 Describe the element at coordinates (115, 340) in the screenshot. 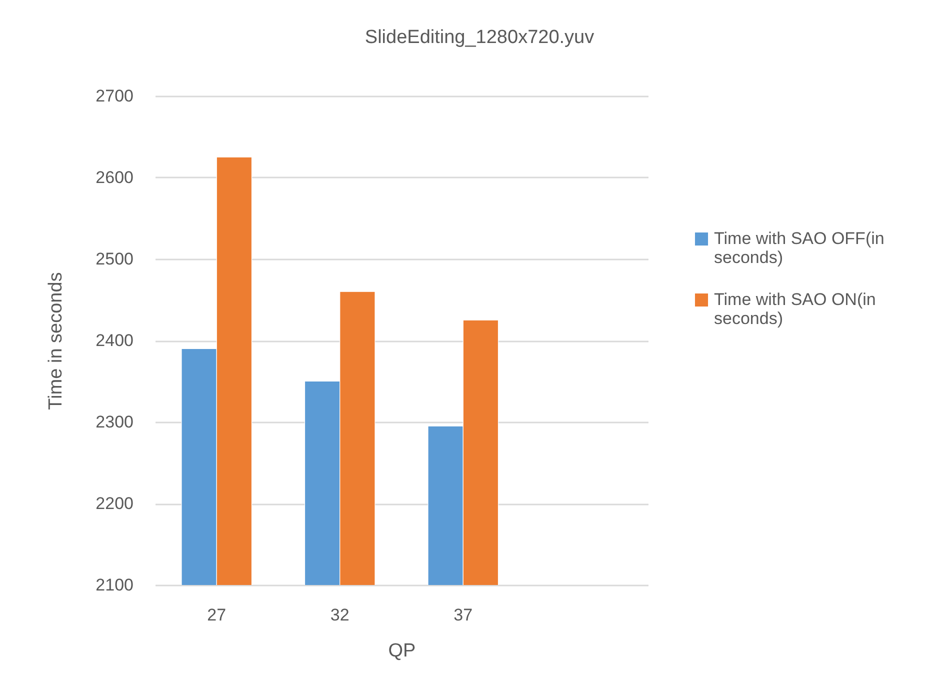

I see `y-tick-label: 2400` at that location.